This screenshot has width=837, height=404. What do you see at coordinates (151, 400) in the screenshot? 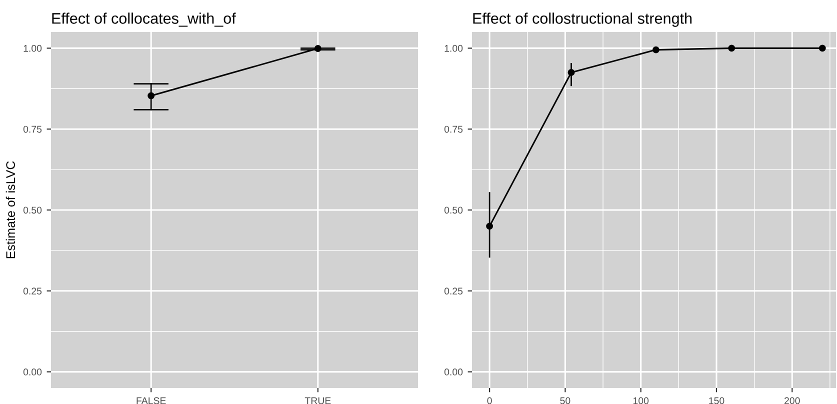
I see `x-tick-label: FALSE` at bounding box center [151, 400].